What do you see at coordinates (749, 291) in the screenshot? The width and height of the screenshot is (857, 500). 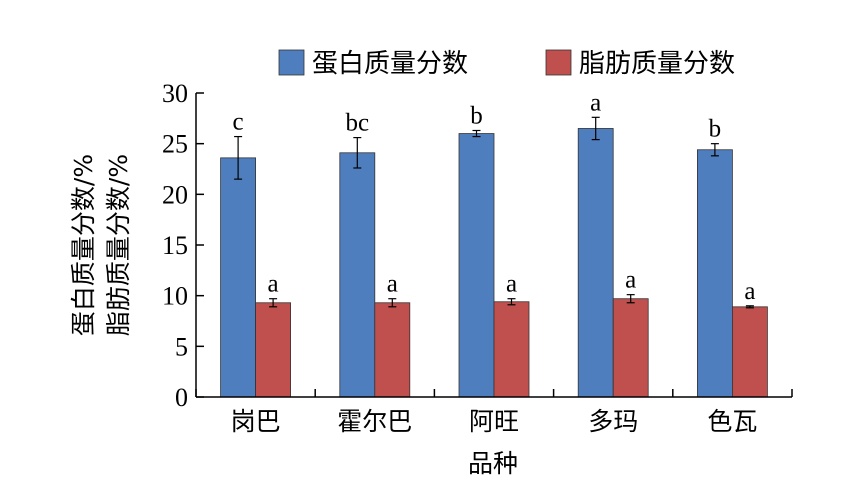 I see `fat-sig-label-5: a` at bounding box center [749, 291].